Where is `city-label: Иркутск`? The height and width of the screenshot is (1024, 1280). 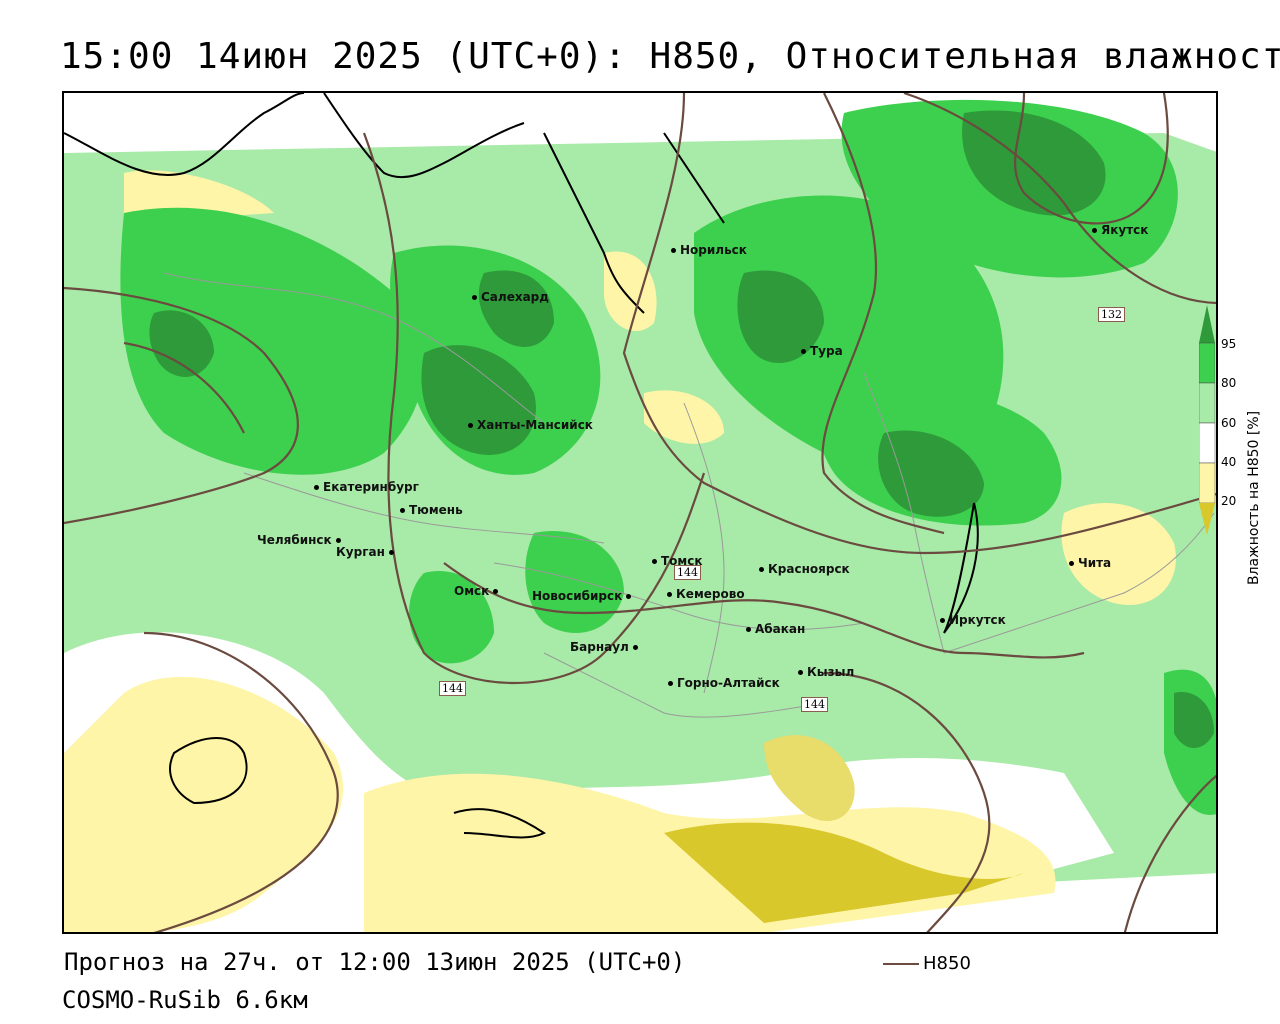
city-label: Иркутск is located at coordinates (973, 620).